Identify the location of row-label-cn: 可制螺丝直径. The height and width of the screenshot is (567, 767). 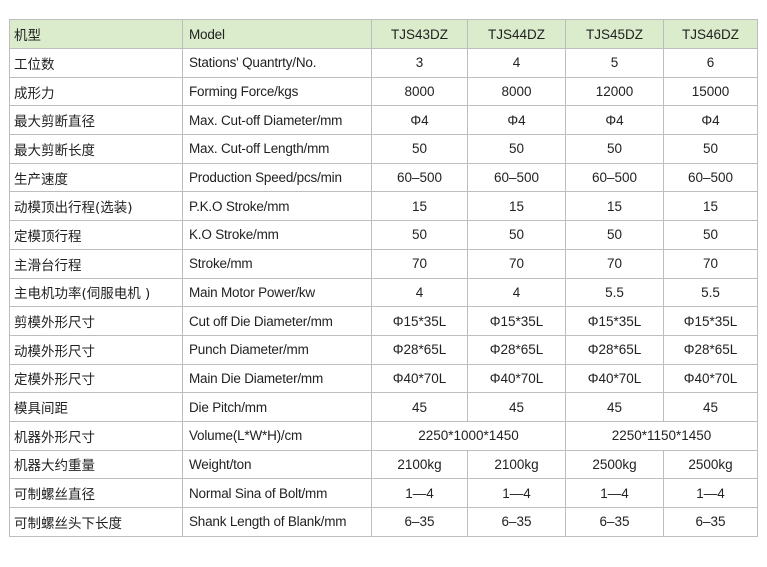
(96, 493).